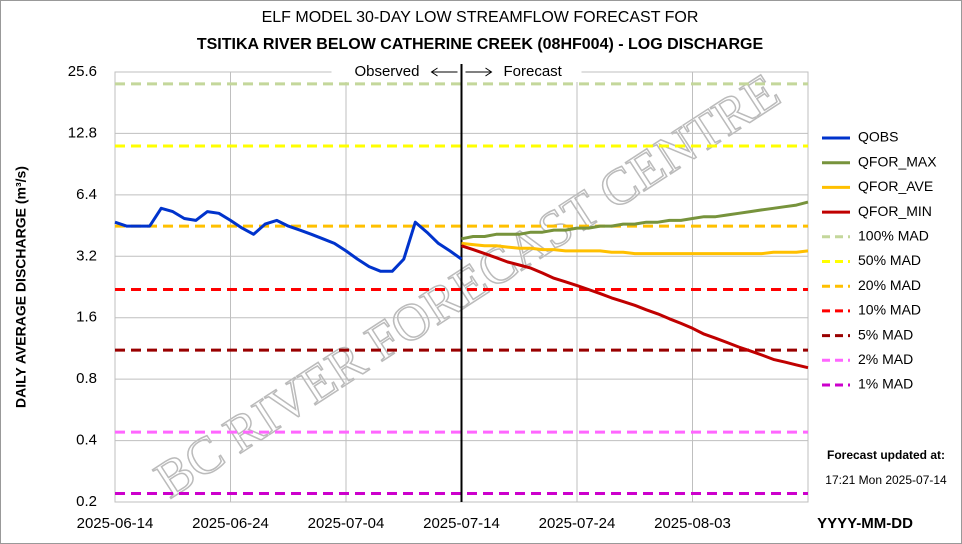 This screenshot has width=962, height=544. What do you see at coordinates (82, 132) in the screenshot?
I see `y-tick-label: 12.8` at bounding box center [82, 132].